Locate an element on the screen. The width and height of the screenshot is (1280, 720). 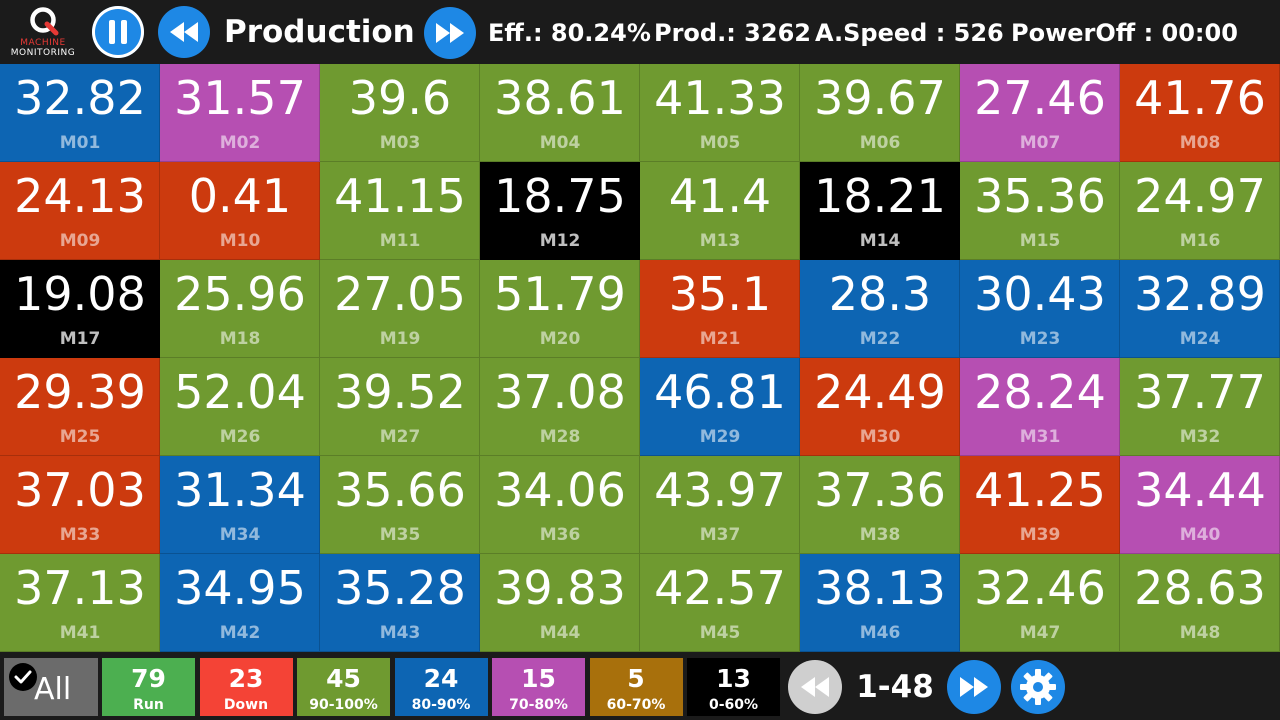
machine-tile: 0.41 M10 is located at coordinates (240, 211).